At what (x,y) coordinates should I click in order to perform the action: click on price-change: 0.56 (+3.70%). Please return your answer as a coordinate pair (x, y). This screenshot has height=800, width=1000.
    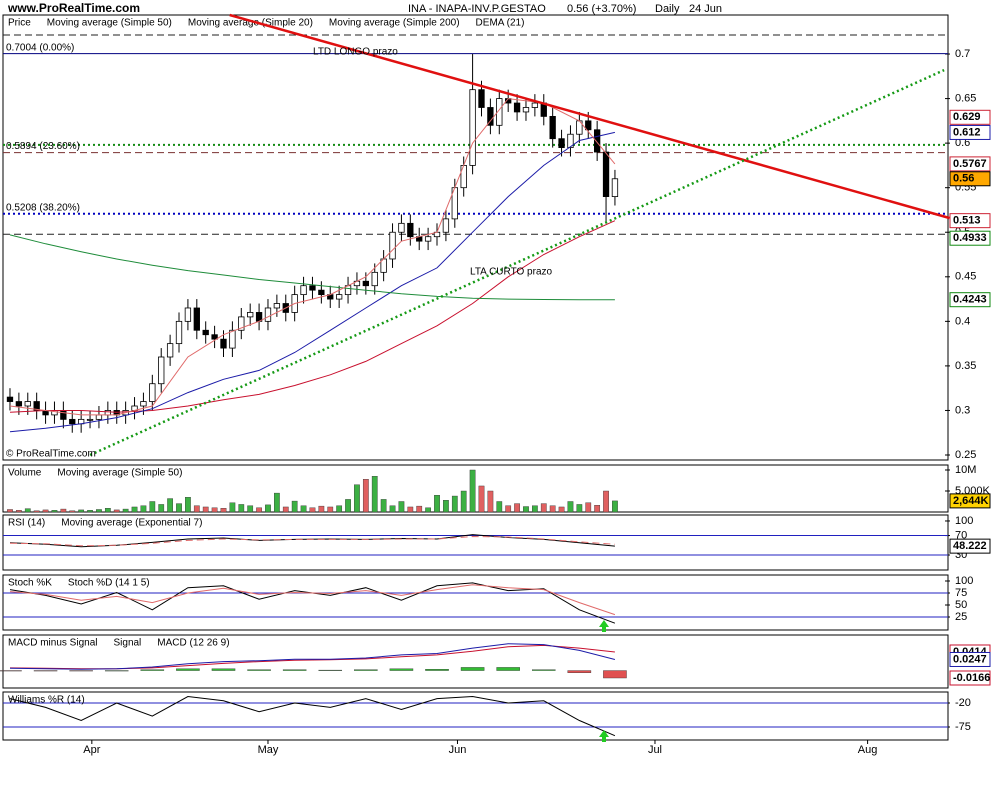
    Looking at the image, I should click on (601, 9).